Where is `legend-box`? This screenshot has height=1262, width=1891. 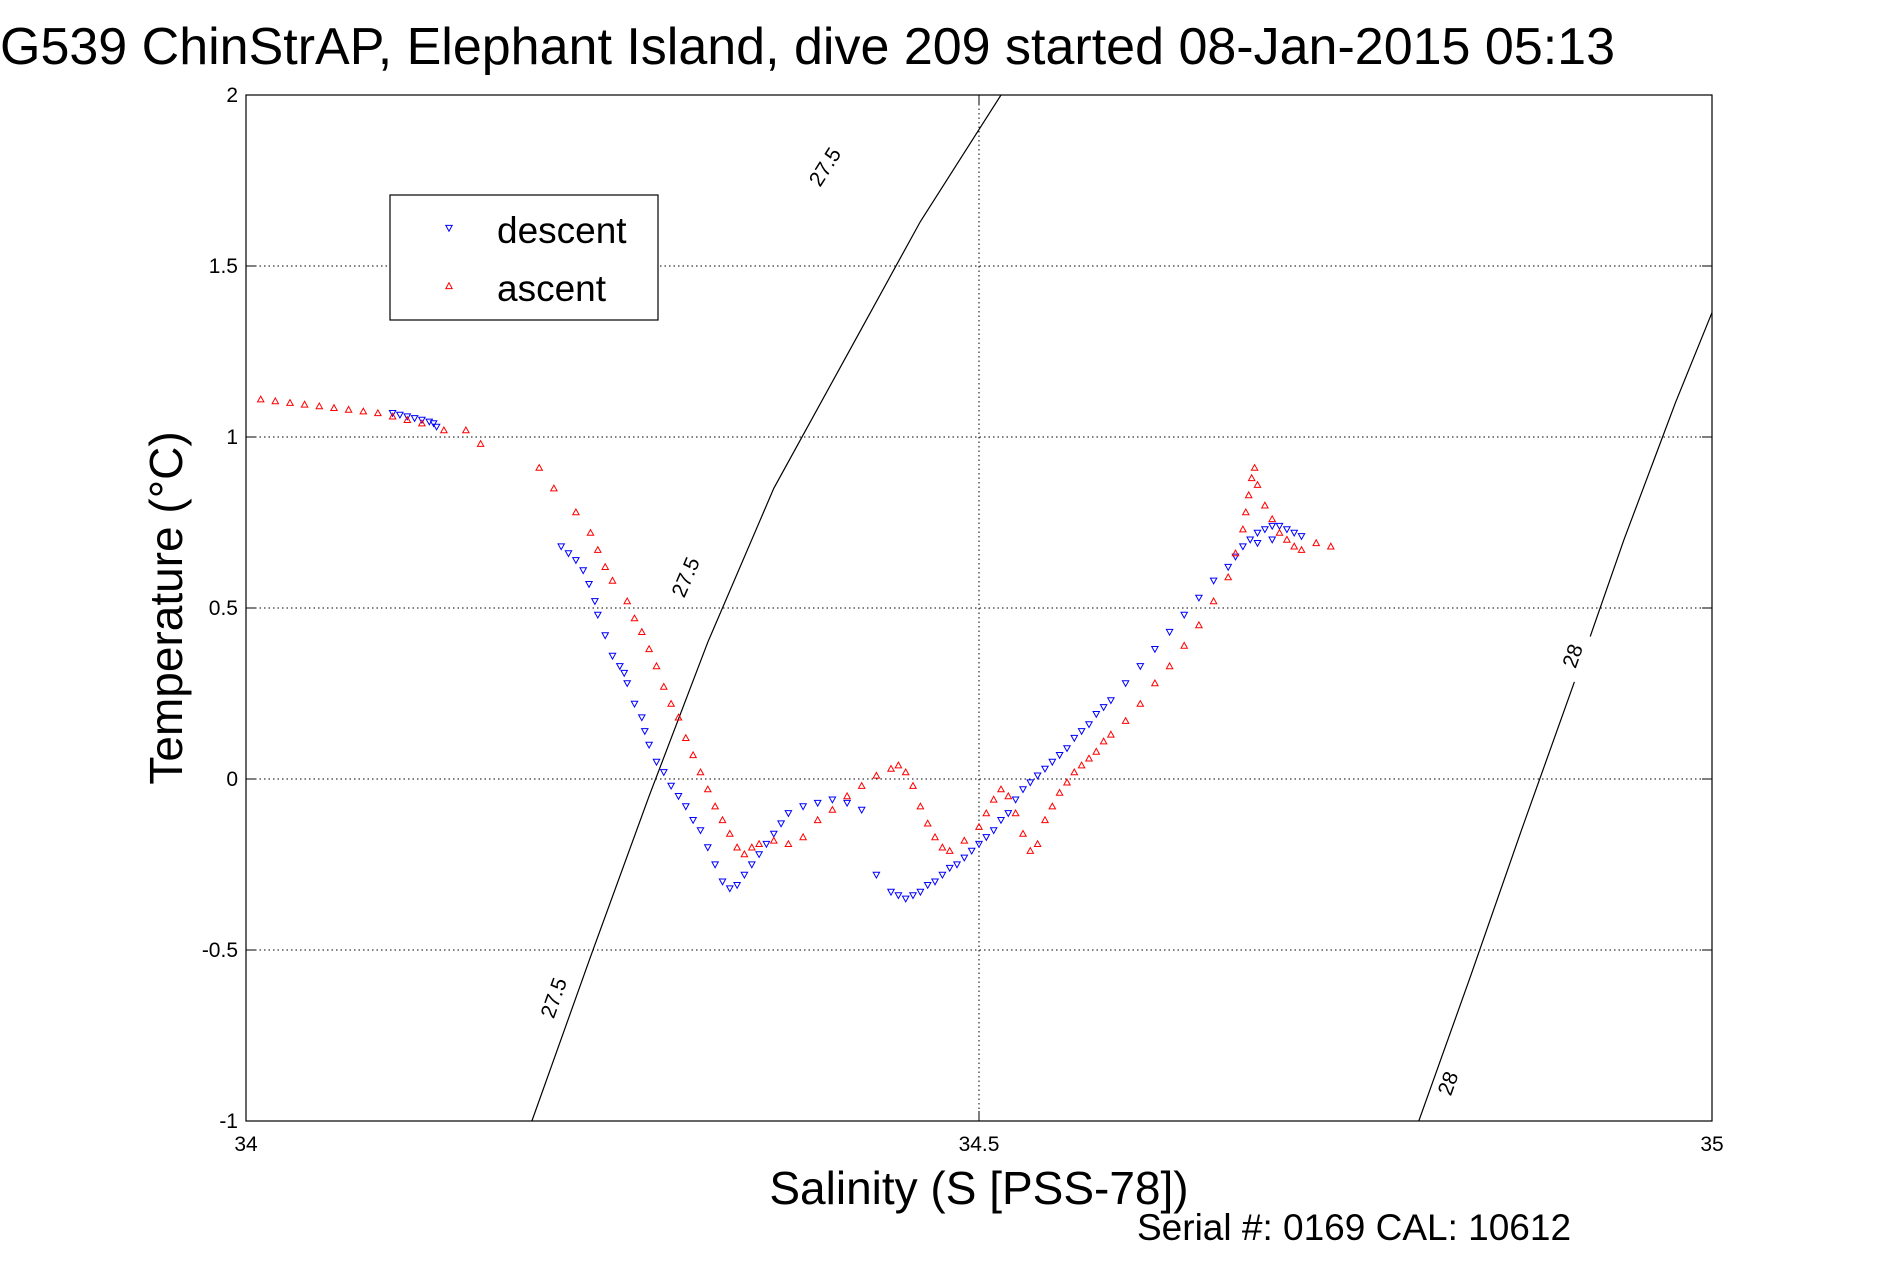
legend-box is located at coordinates (524, 257).